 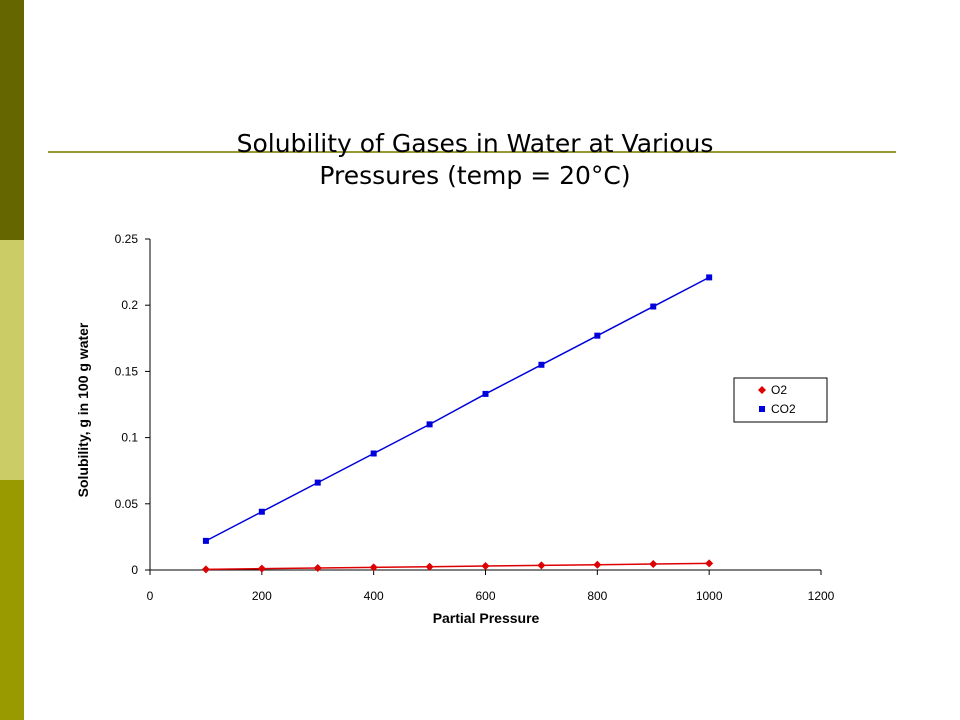 I want to click on y-tick-label: 0, so click(x=134, y=570).